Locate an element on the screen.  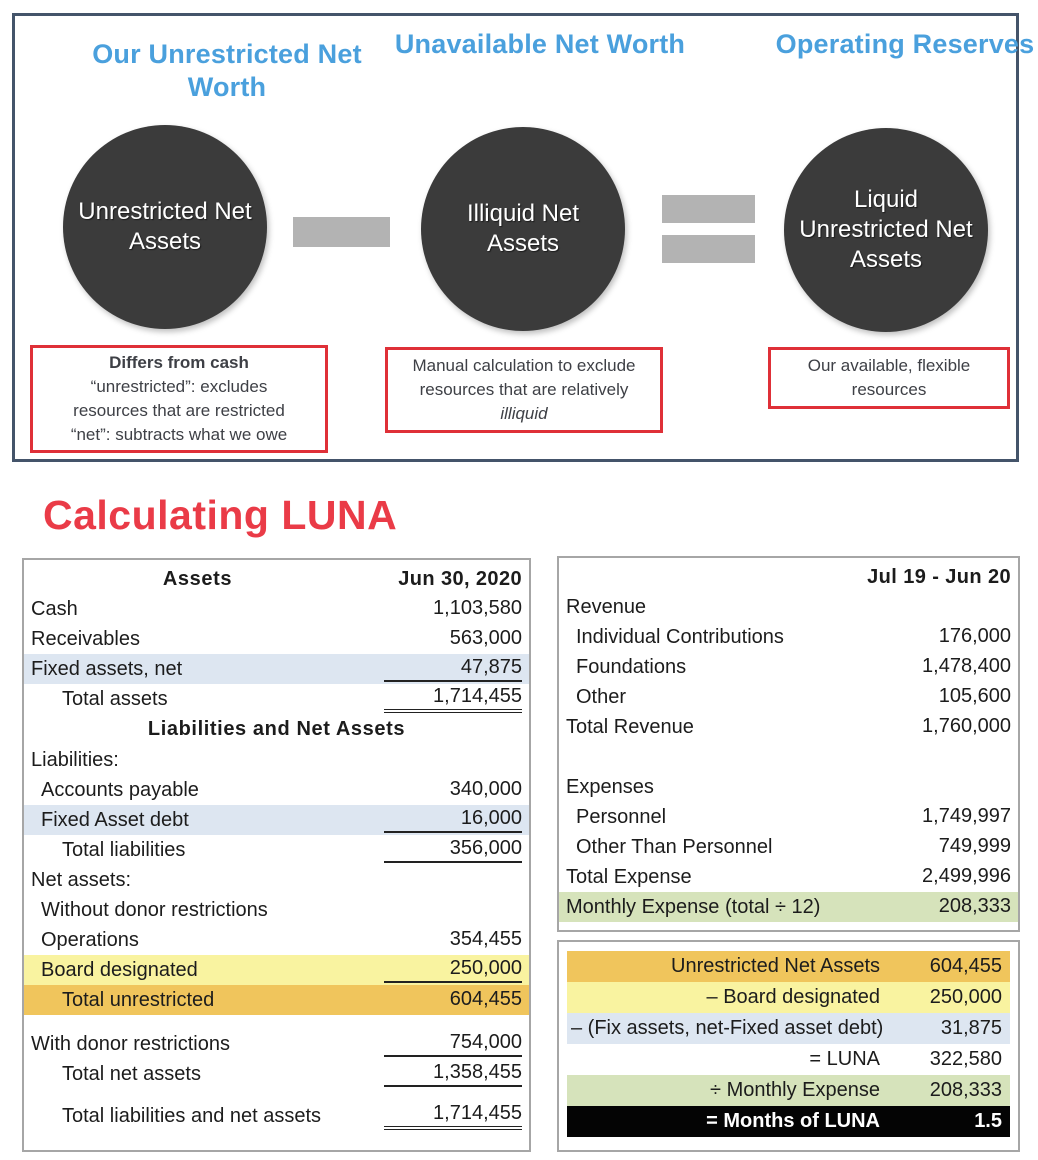
equals-bar-bottom is located at coordinates (708, 249).